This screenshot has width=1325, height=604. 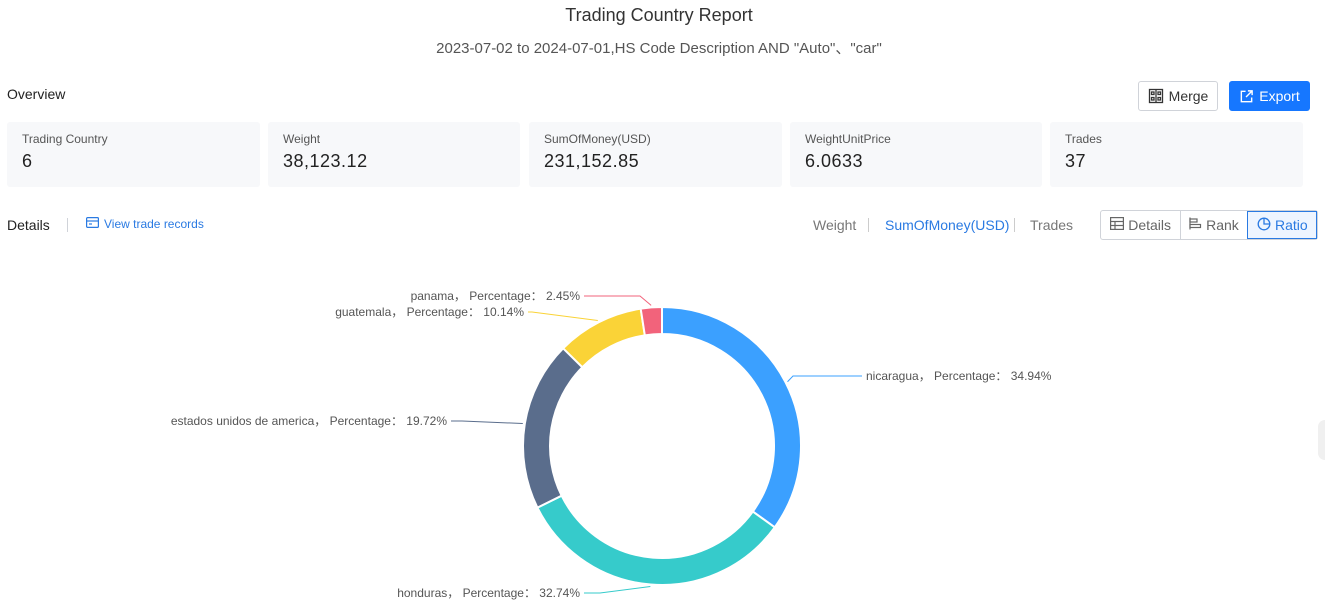 What do you see at coordinates (1083, 139) in the screenshot?
I see `stat-label: Trades` at bounding box center [1083, 139].